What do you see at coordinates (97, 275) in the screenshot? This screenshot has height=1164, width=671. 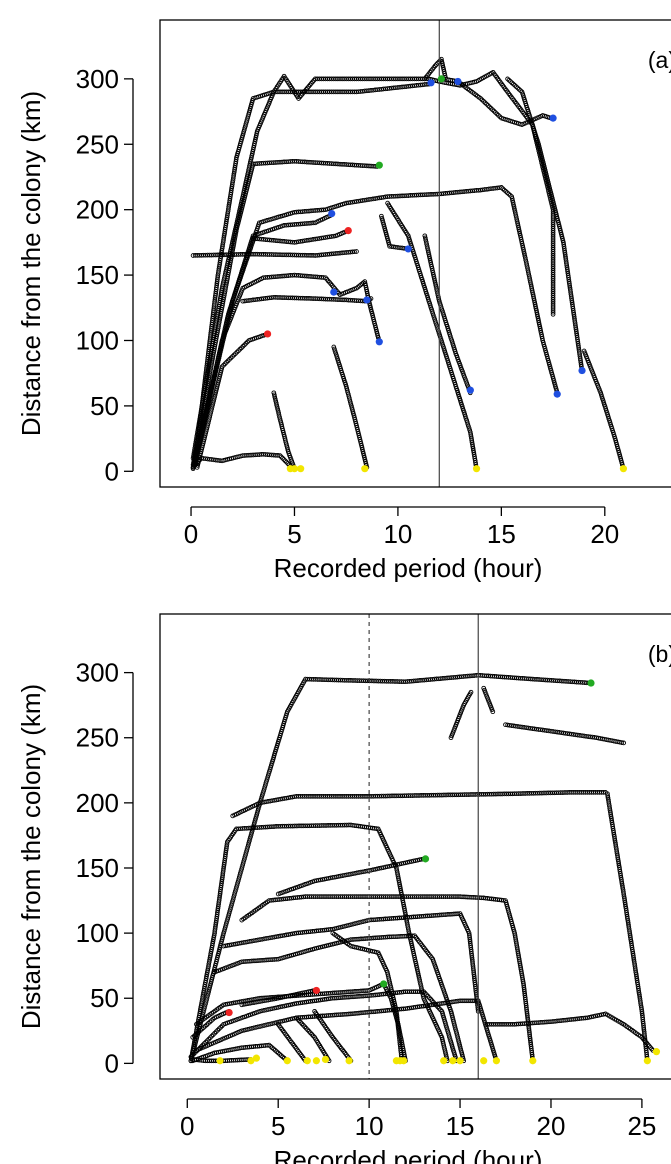 I see `panel-a-y-tick-label: 150` at bounding box center [97, 275].